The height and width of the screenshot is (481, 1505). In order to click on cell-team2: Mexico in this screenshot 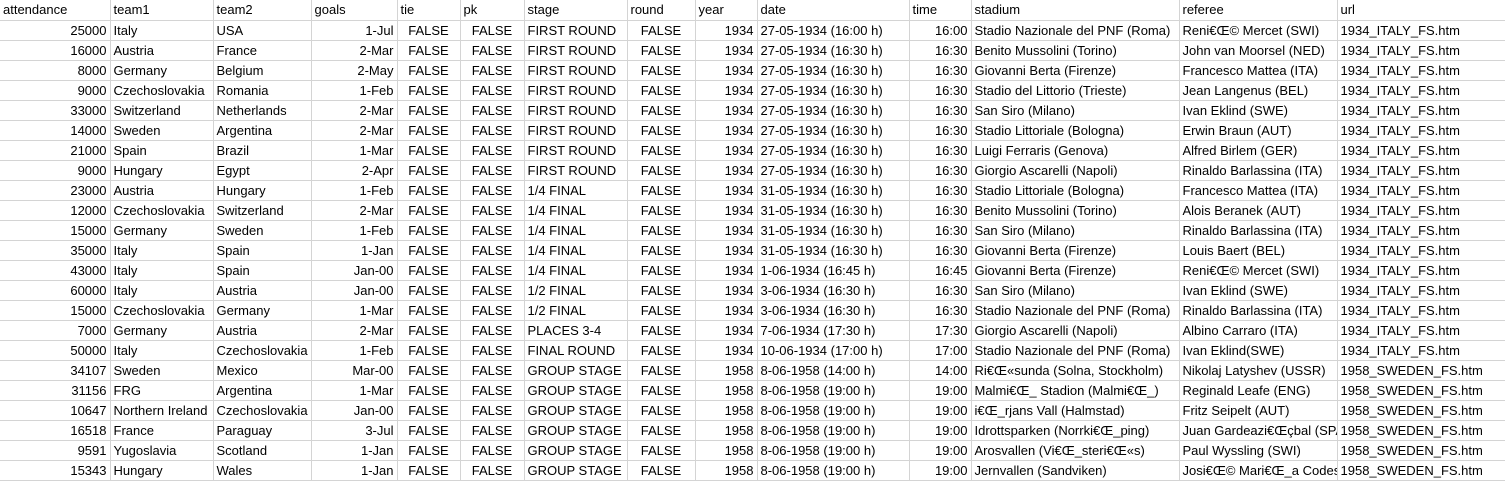, I will do `click(262, 370)`.